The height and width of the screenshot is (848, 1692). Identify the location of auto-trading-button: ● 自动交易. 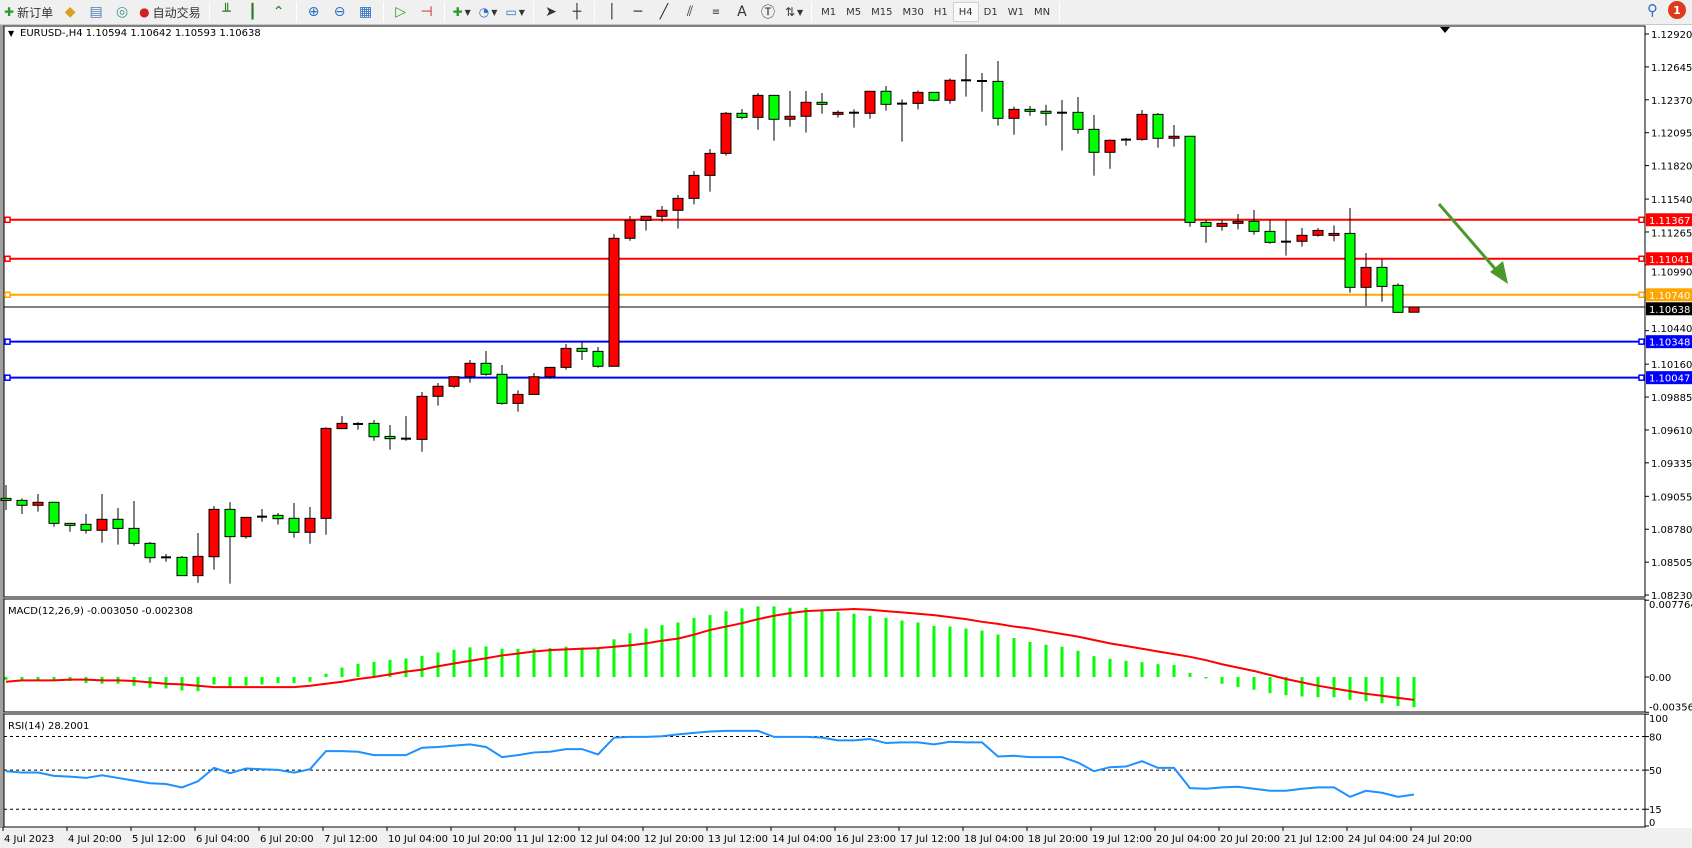
(170, 12).